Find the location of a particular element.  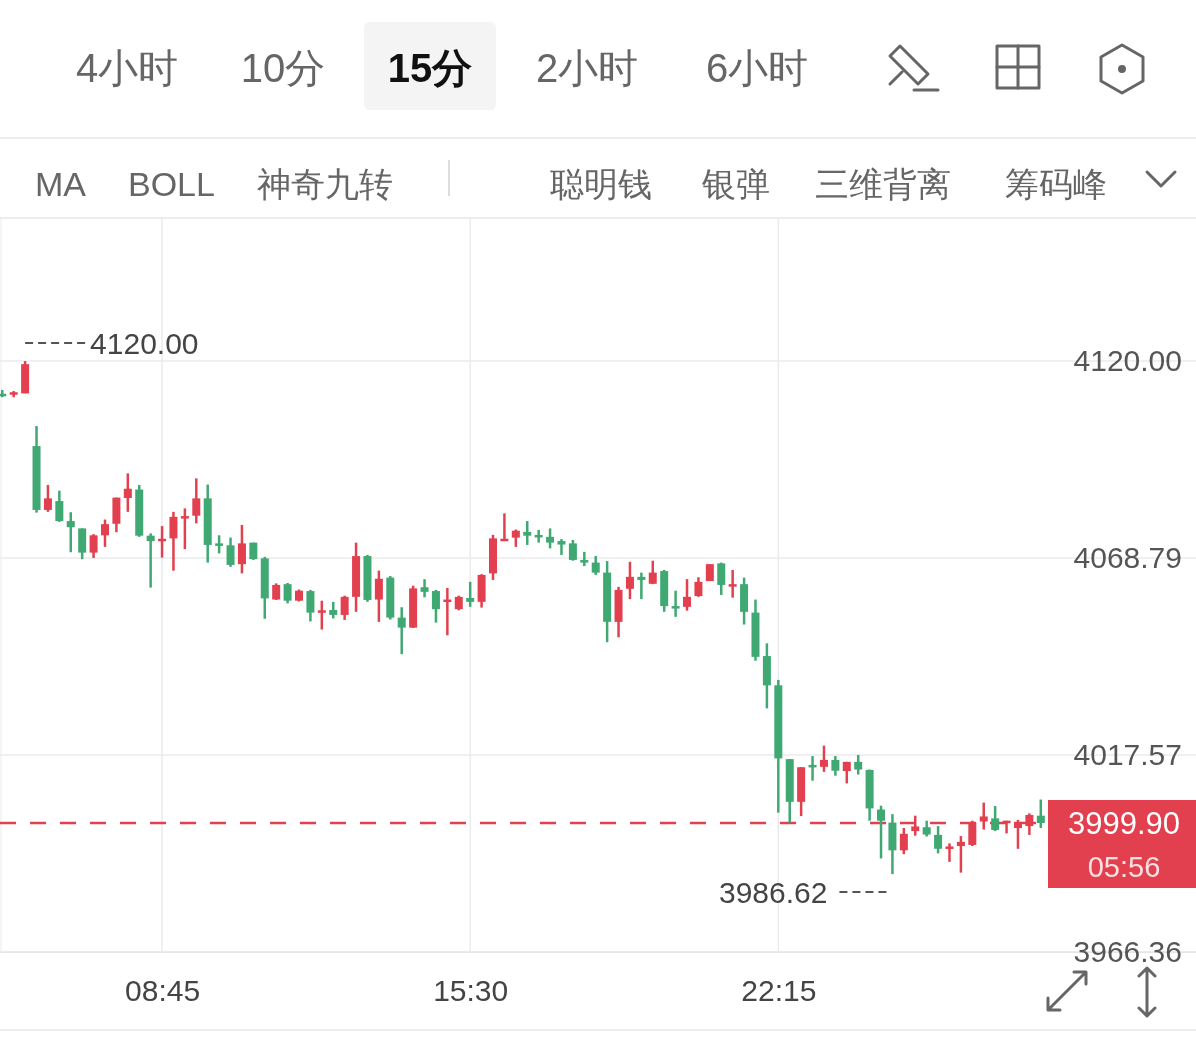

text: 三维背离 is located at coordinates (883, 184).